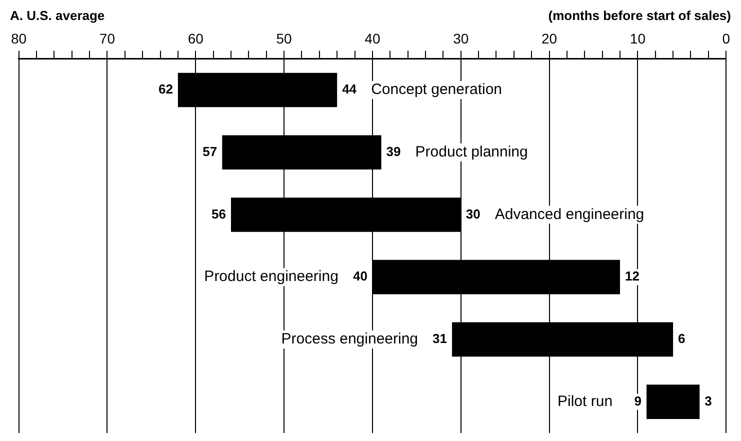  I want to click on x-tick-label: 60, so click(196, 38).